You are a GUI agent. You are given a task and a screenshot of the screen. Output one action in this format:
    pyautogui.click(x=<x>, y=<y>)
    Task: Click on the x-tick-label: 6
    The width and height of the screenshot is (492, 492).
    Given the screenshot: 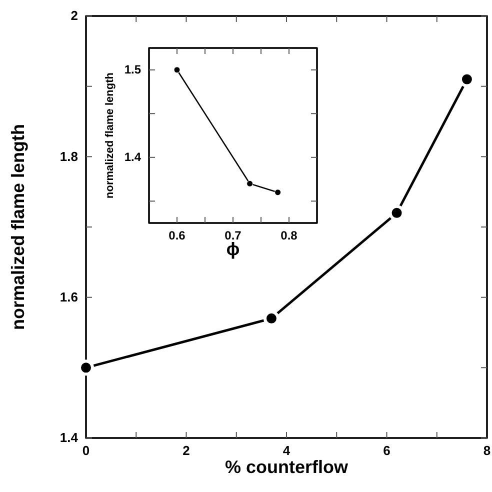 What is the action you would take?
    pyautogui.click(x=386, y=450)
    